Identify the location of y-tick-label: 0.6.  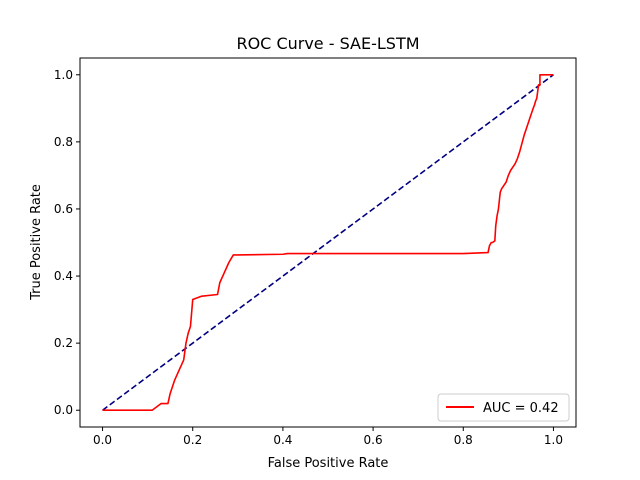
(63, 209).